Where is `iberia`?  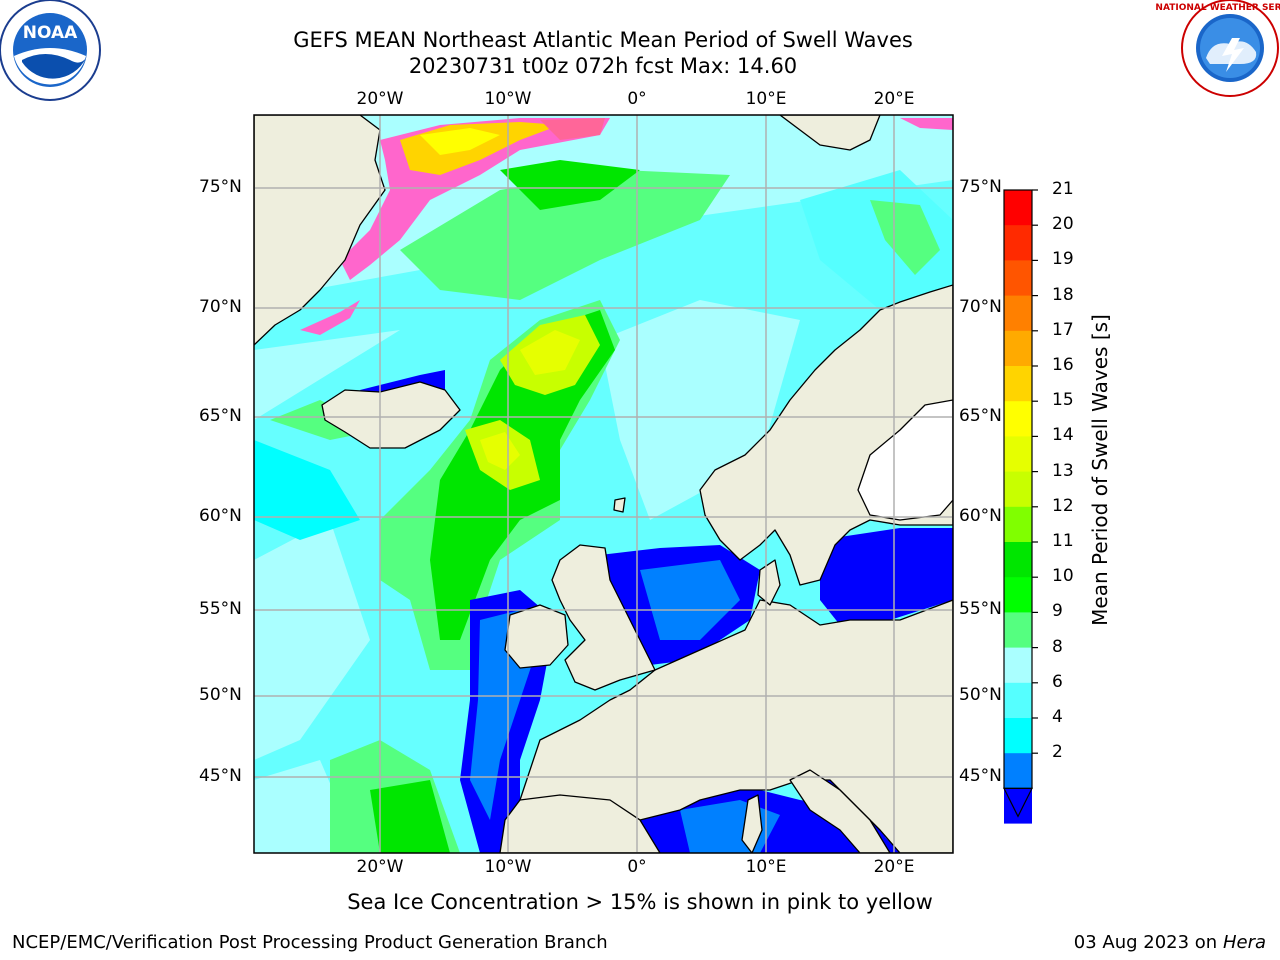
iberia is located at coordinates (580, 823).